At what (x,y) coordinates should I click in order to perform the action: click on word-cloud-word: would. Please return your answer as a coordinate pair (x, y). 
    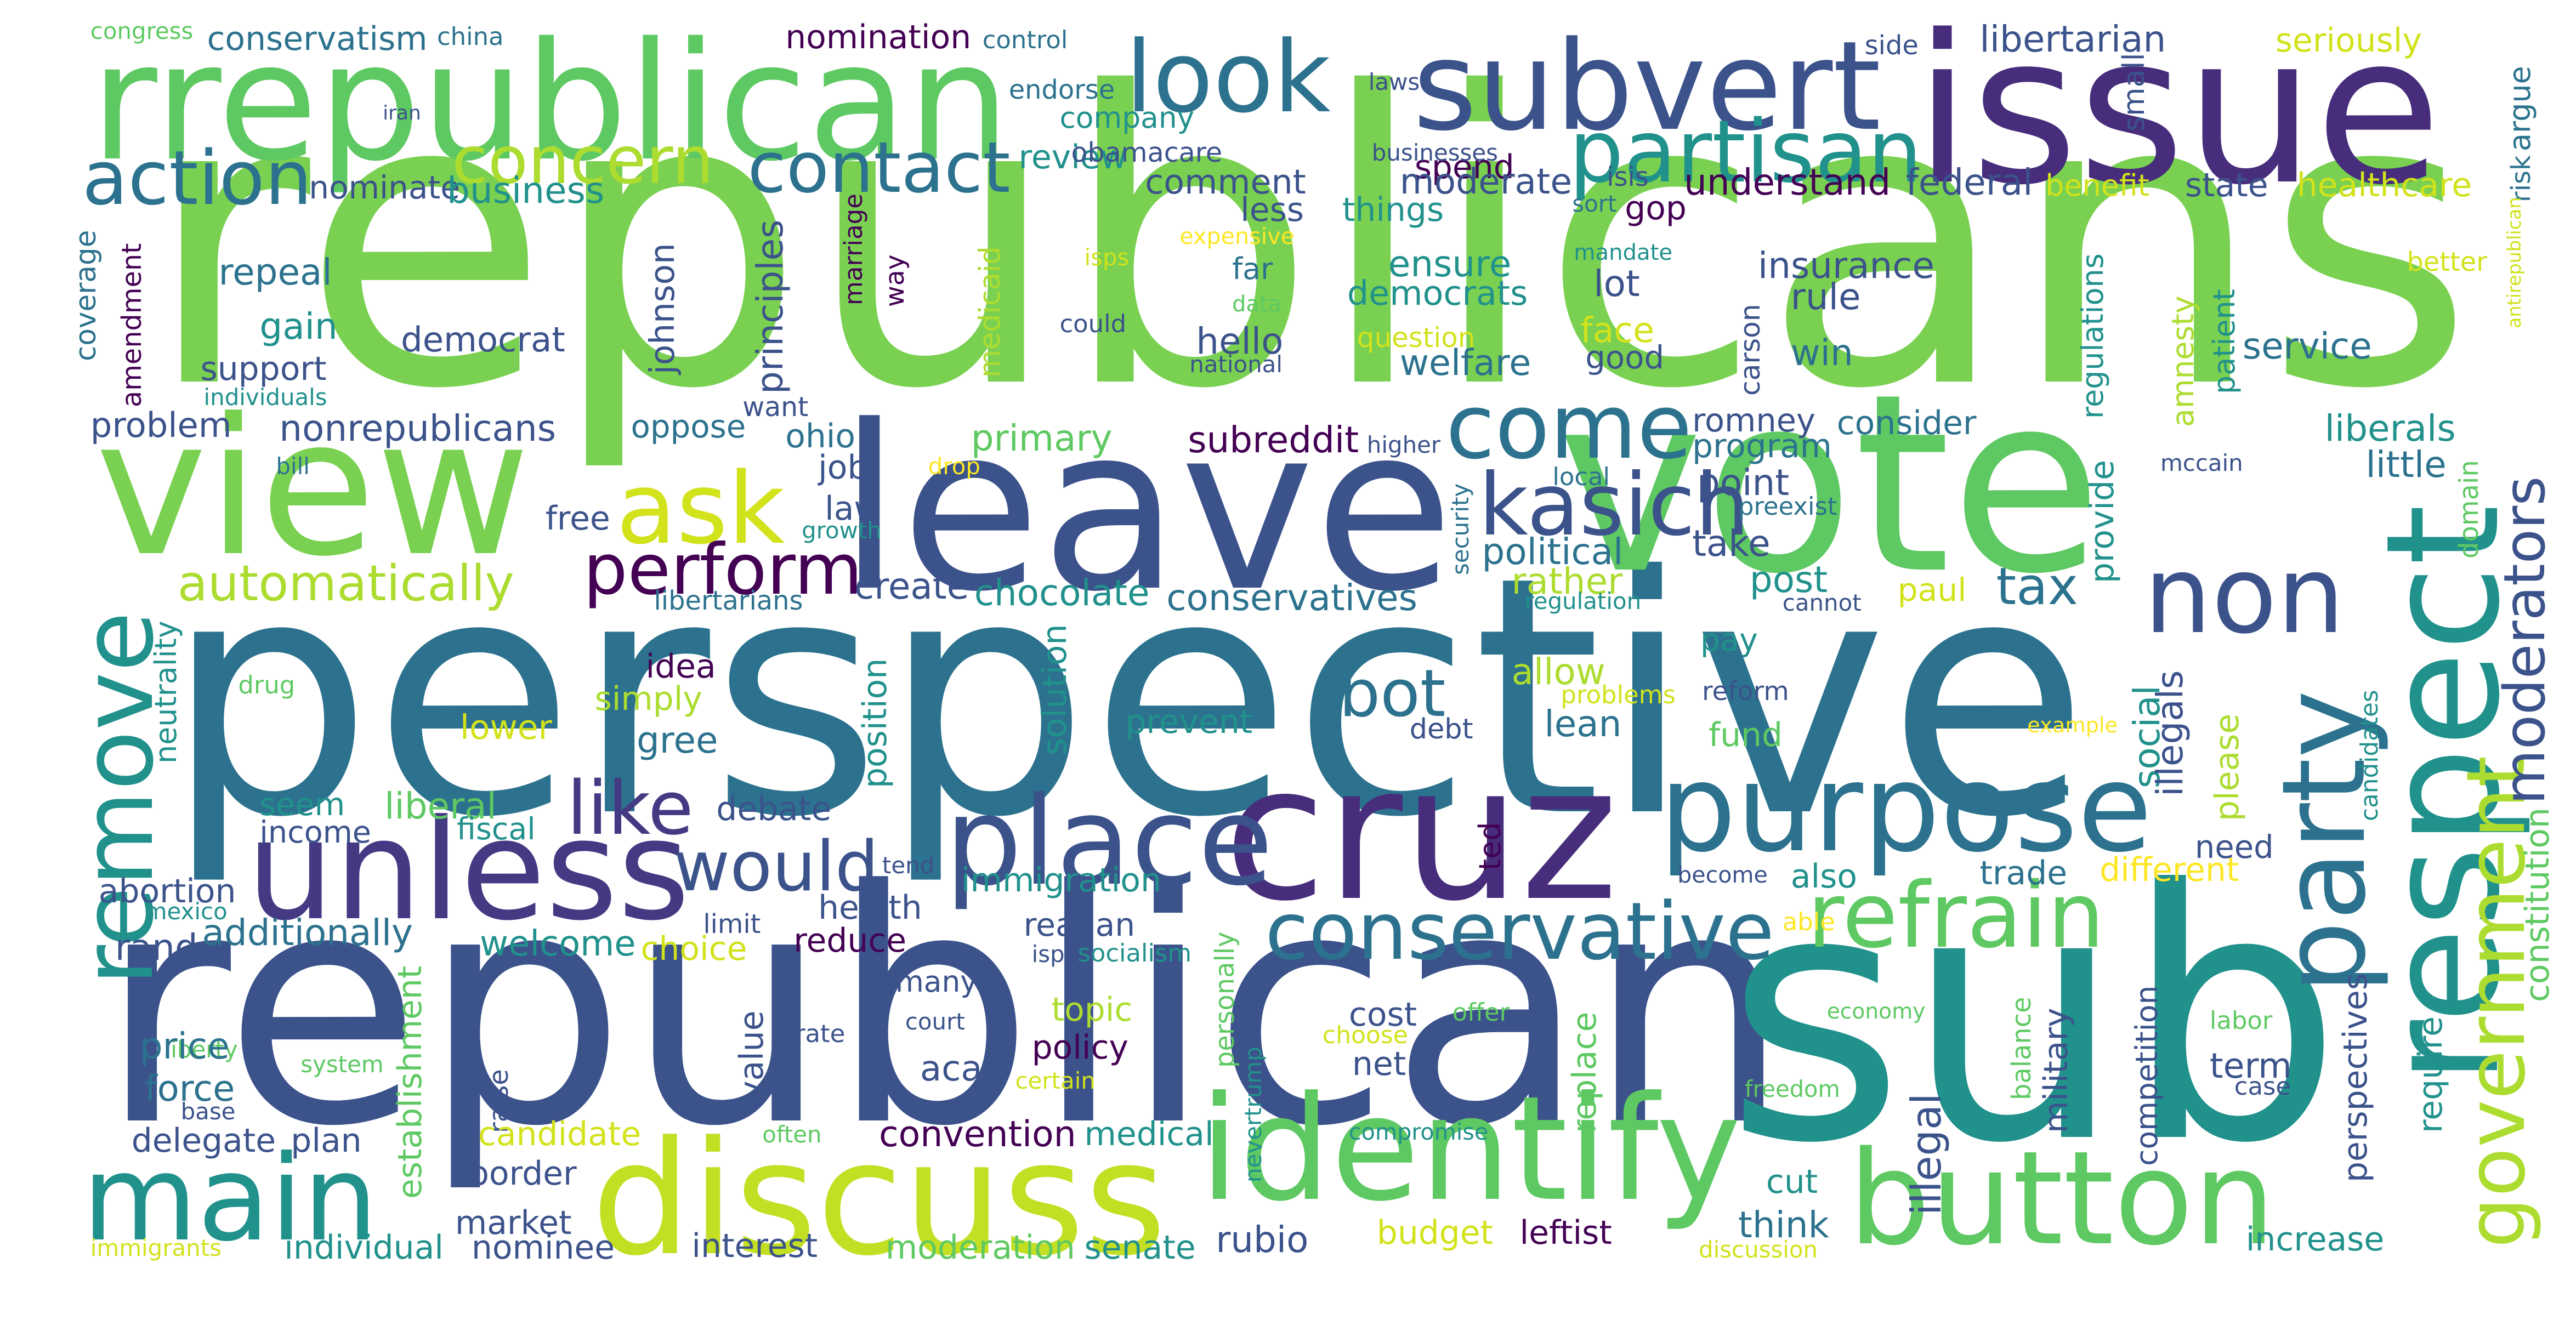
    Looking at the image, I should click on (776, 867).